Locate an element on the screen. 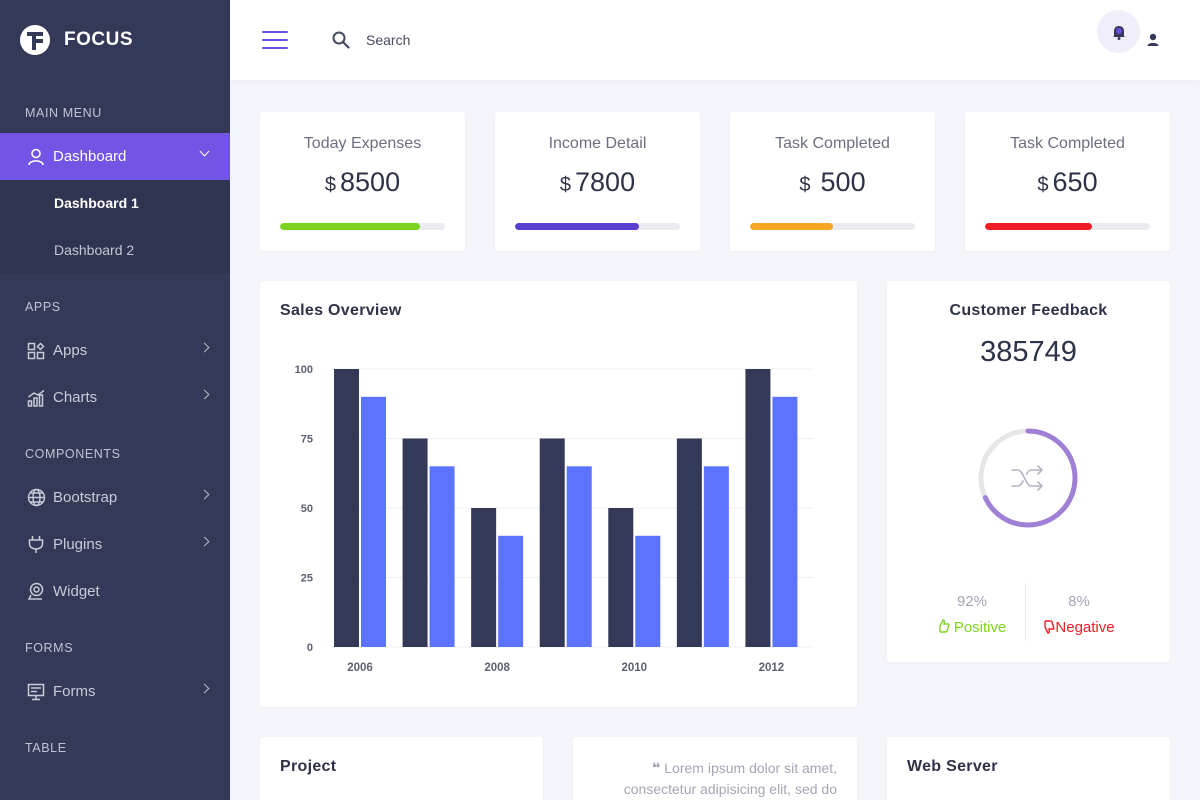 The width and height of the screenshot is (1200, 800). y-tick-label: 0 is located at coordinates (310, 648).